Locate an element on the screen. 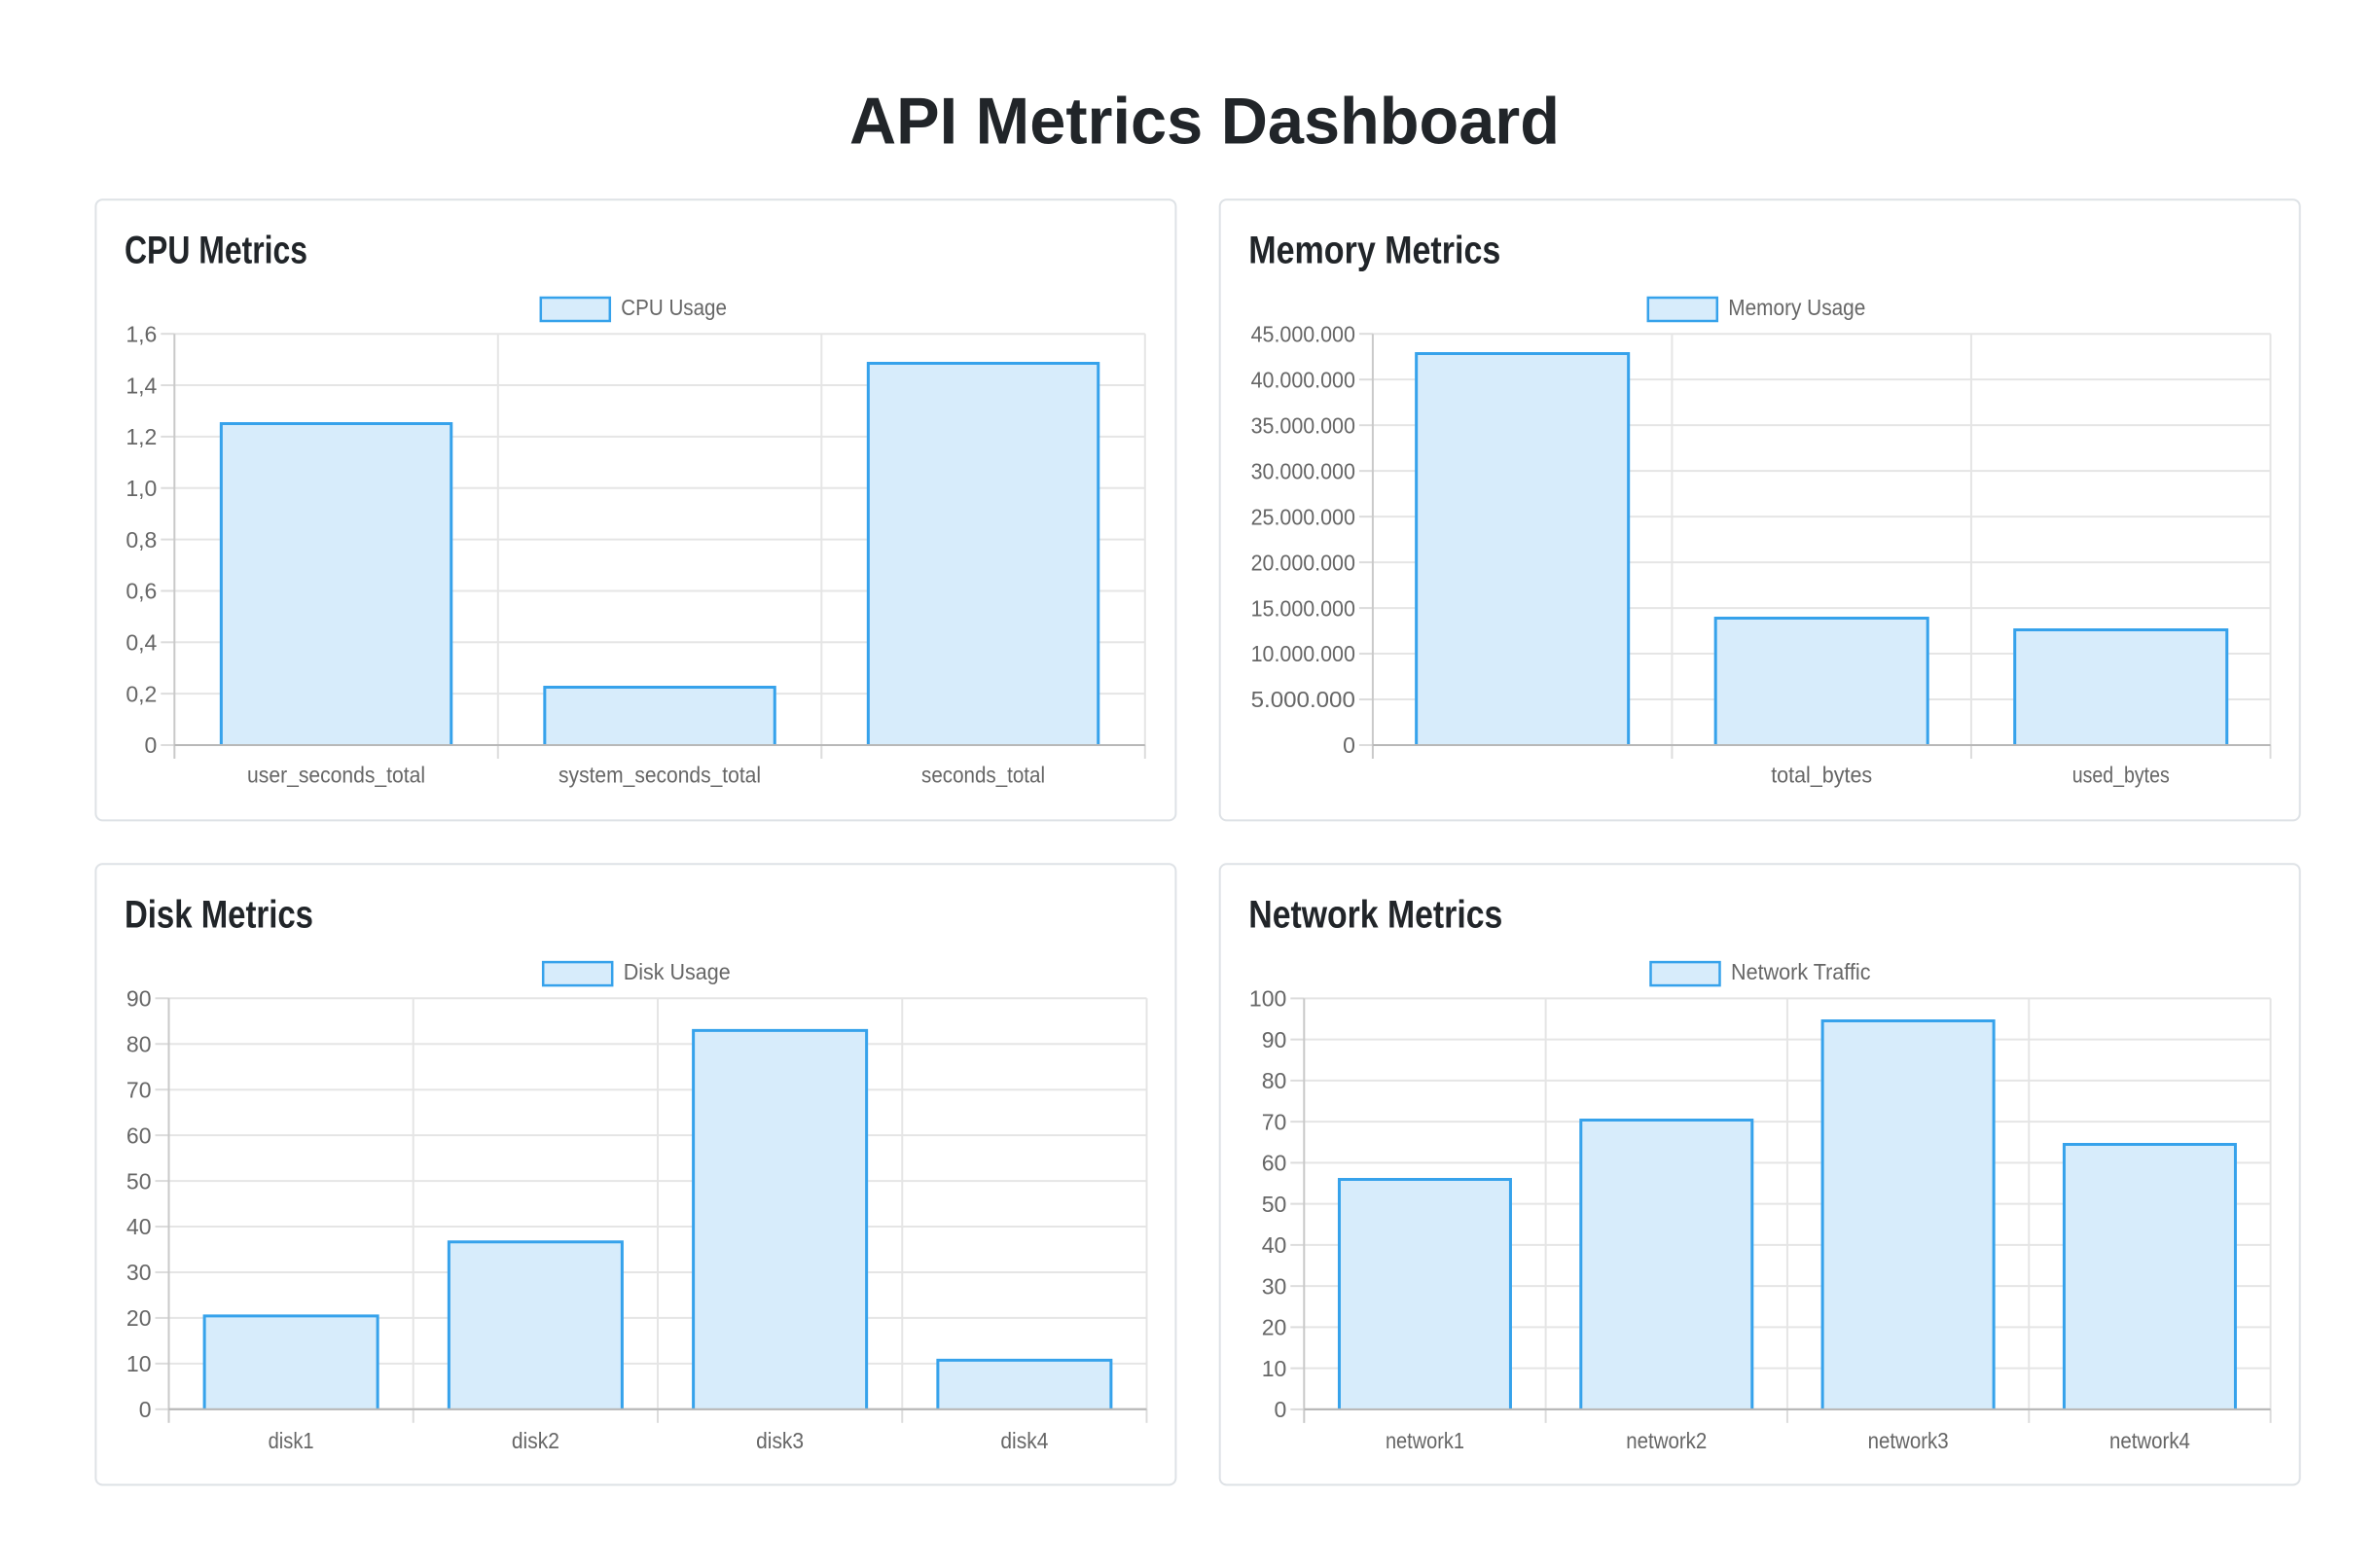 This screenshot has width=2377, height=1568. svg-text: 40.000.000 is located at coordinates (1303, 379).